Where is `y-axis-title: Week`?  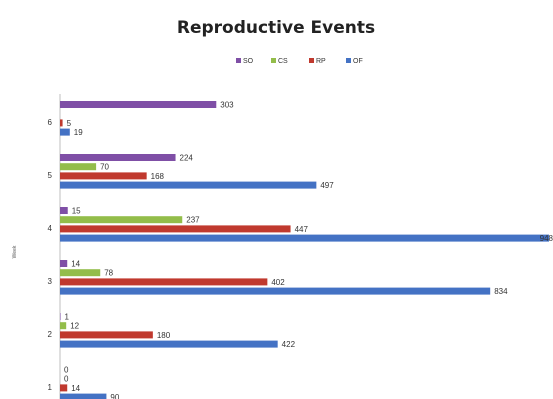
y-axis-title: Week is located at coordinates (15, 251).